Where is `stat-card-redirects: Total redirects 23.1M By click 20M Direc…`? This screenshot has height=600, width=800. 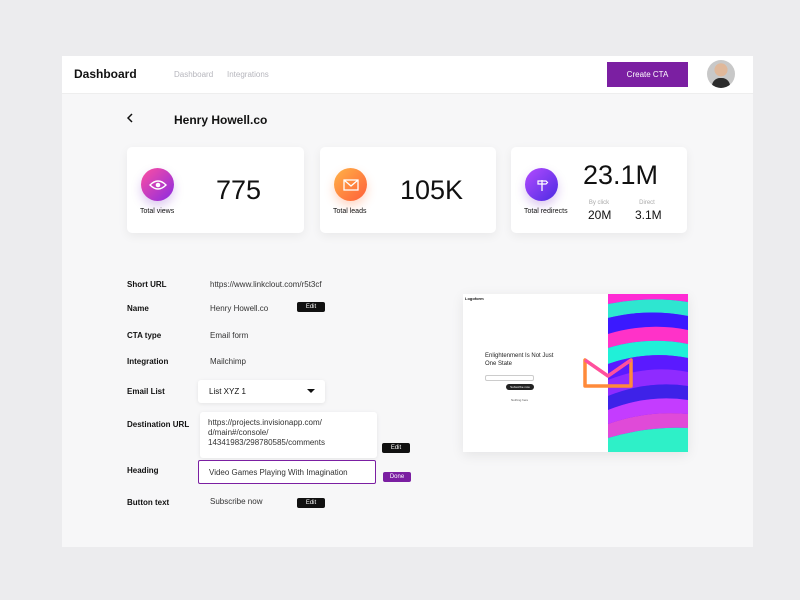 stat-card-redirects: Total redirects 23.1M By click 20M Direc… is located at coordinates (599, 190).